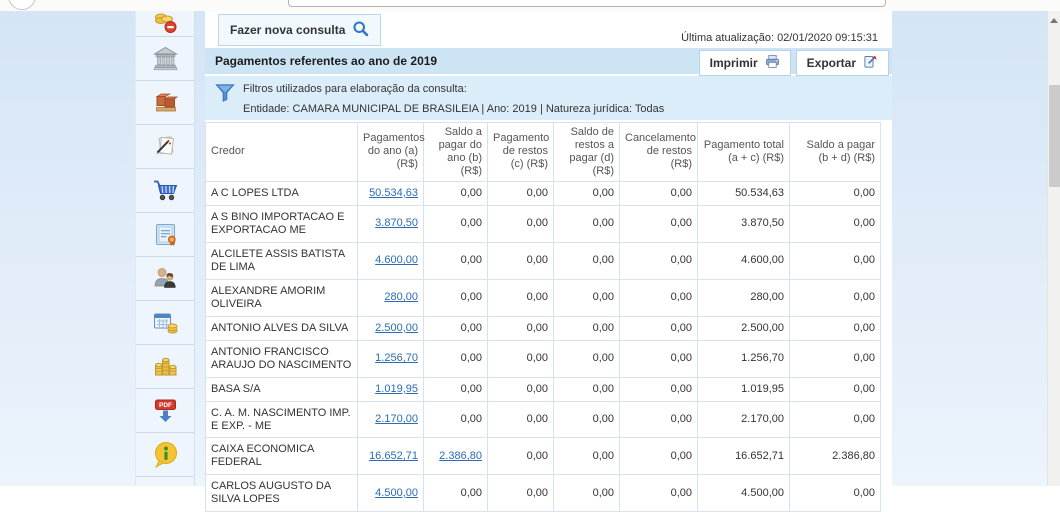 The height and width of the screenshot is (512, 1060). I want to click on creditor-name: ANTONIO FRANCISCO ARAUJO DO NASCIMENTO, so click(282, 358).